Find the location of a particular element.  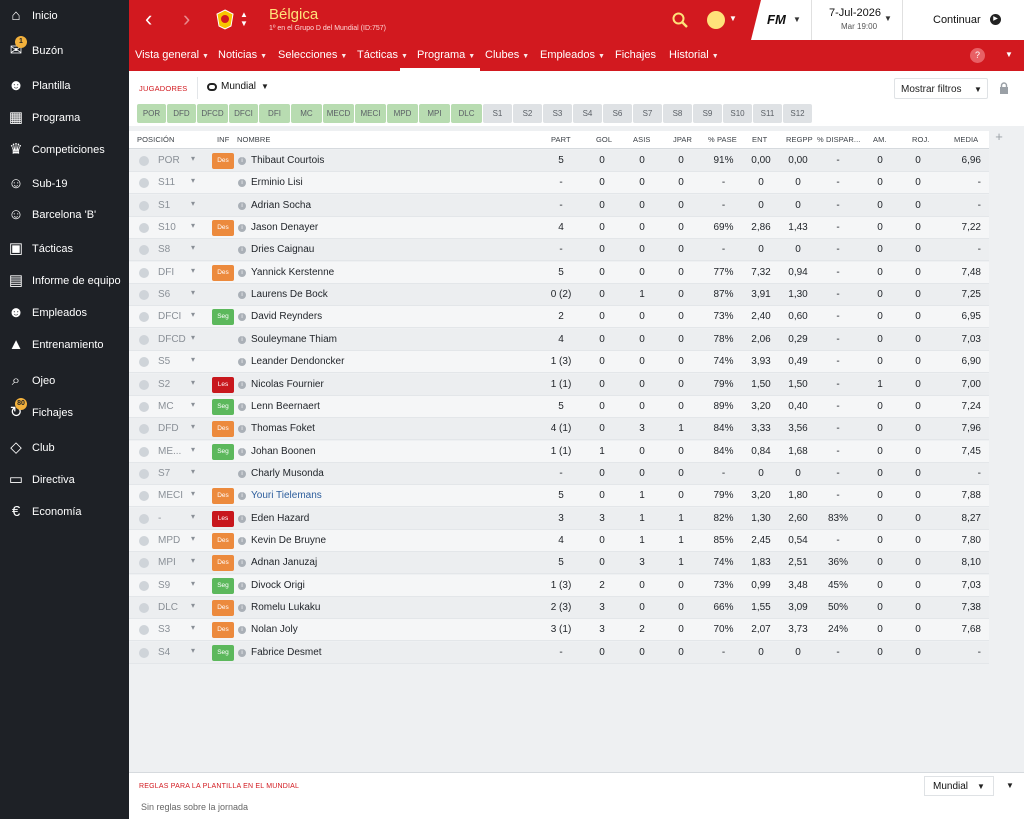

player-position: S6 is located at coordinates (164, 295).